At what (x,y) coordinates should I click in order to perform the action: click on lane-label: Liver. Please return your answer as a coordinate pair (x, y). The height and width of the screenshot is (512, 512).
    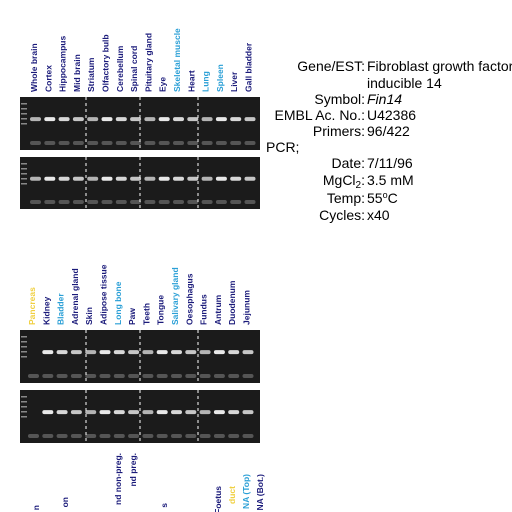
    Looking at the image, I should click on (234, 81).